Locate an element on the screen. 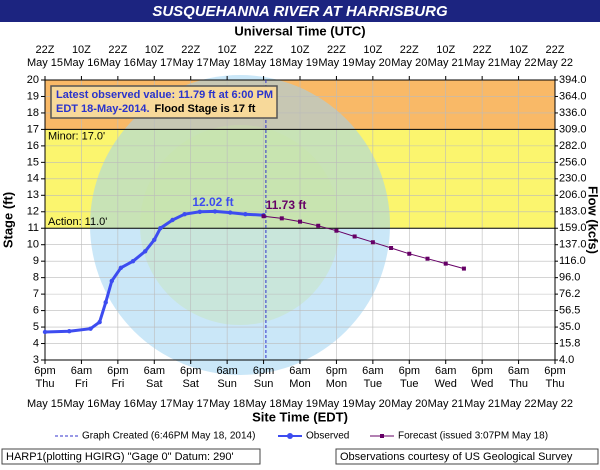  x2-tick-date: May 20 is located at coordinates (409, 63).